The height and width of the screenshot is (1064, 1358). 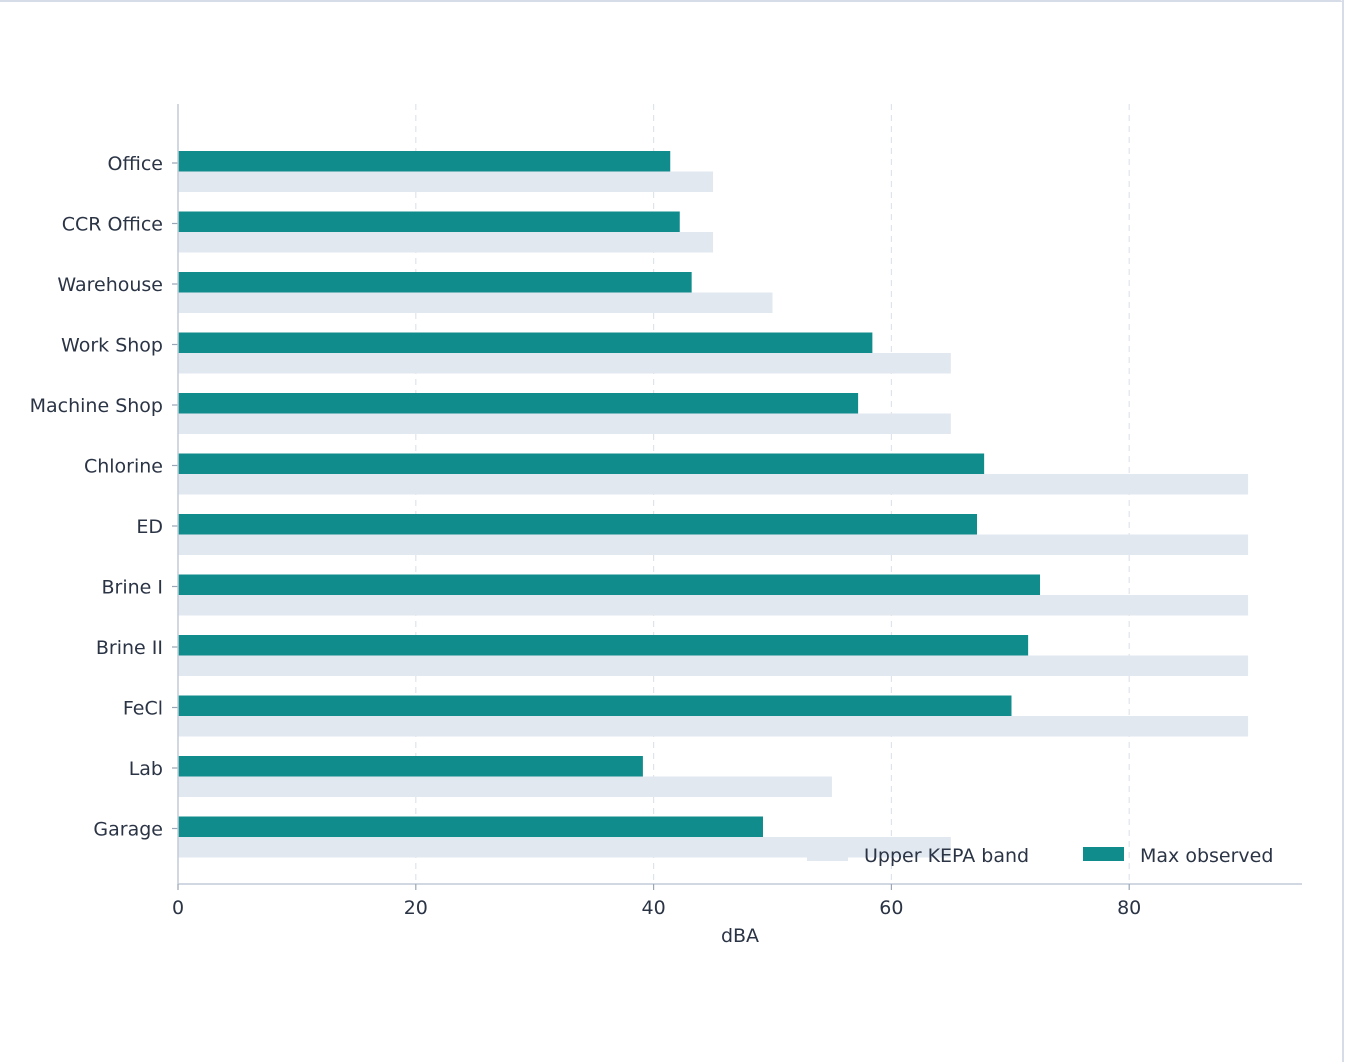 I want to click on card-right-border, so click(x=1343, y=531).